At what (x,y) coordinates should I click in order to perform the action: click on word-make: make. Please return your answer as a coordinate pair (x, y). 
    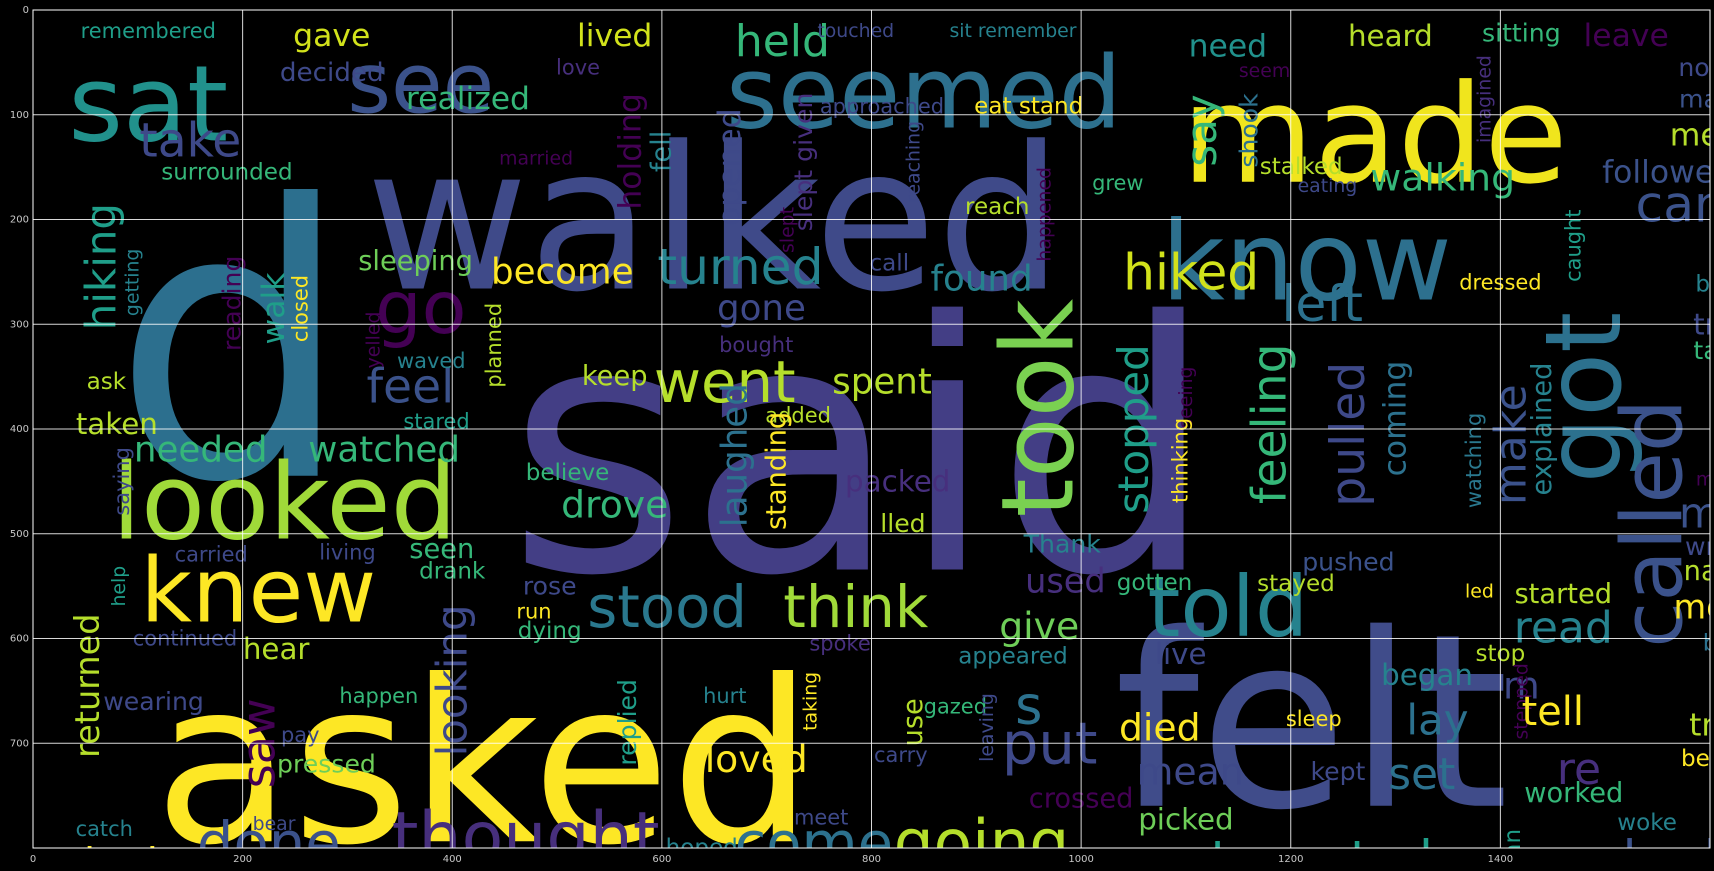
    Looking at the image, I should click on (1510, 444).